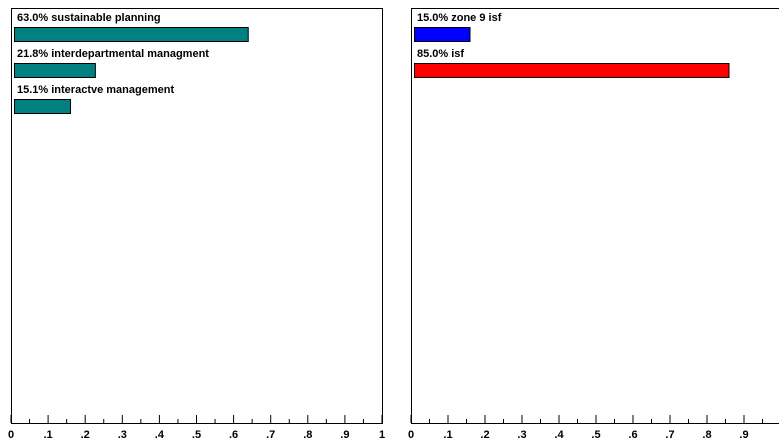 Image resolution: width=779 pixels, height=441 pixels. What do you see at coordinates (459, 18) in the screenshot?
I see `bar-label: 15.0% zone 9 isf` at bounding box center [459, 18].